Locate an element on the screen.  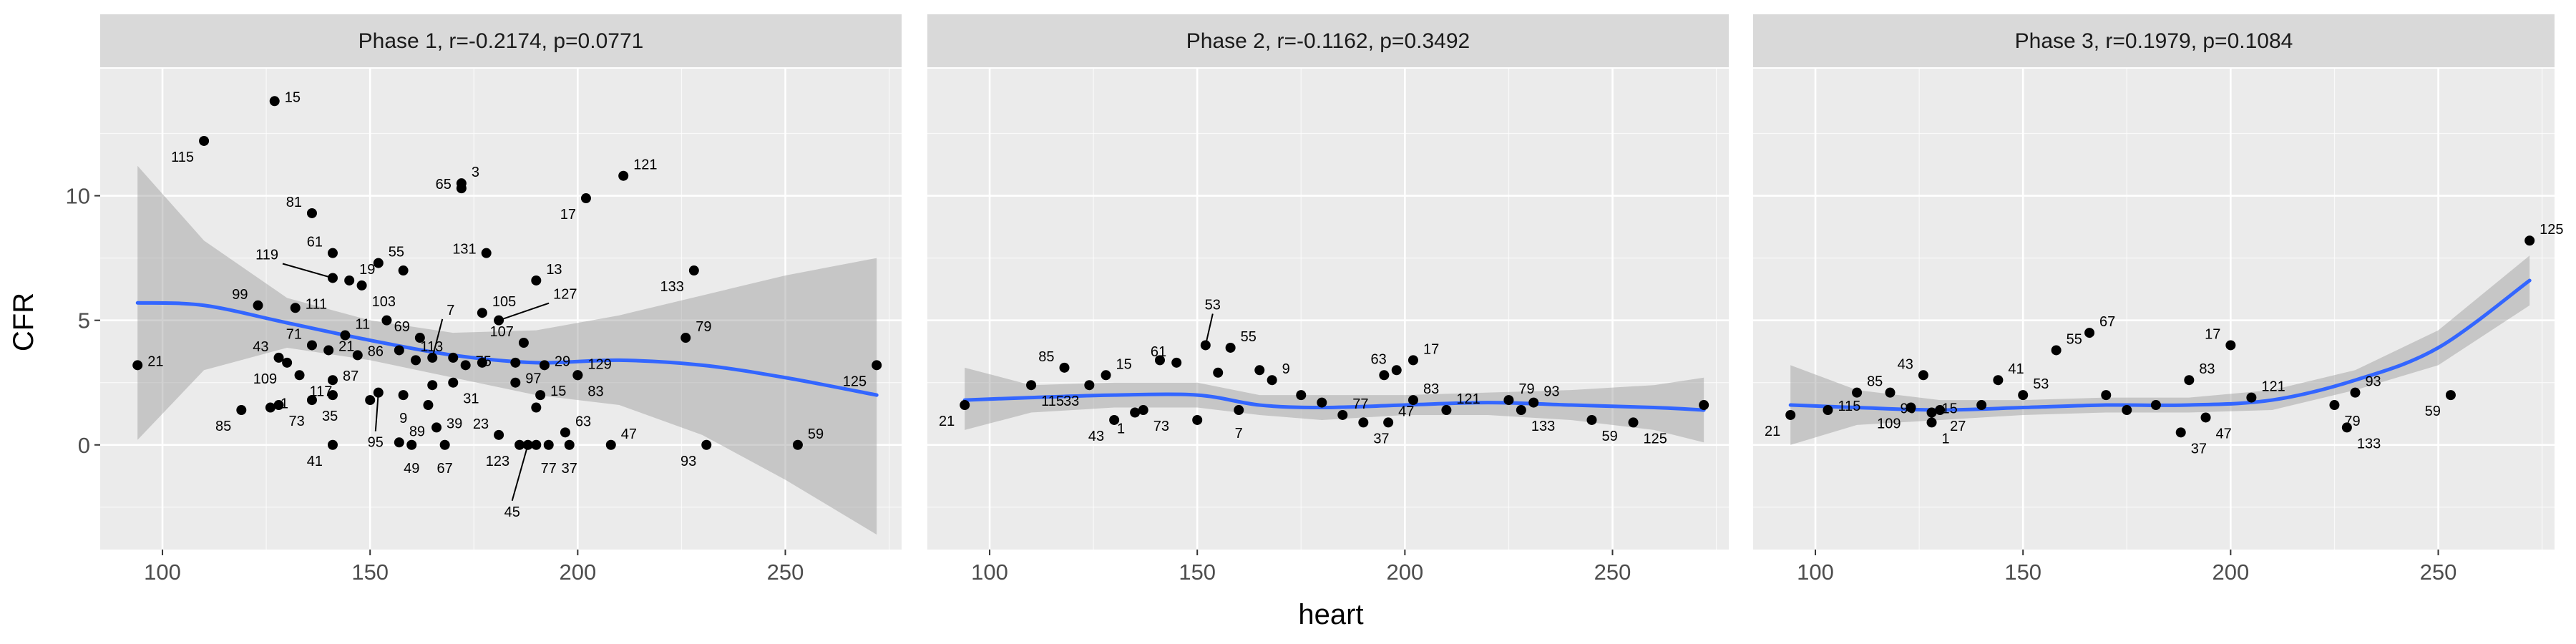
y-axis-title: CFR is located at coordinates (23, 322).